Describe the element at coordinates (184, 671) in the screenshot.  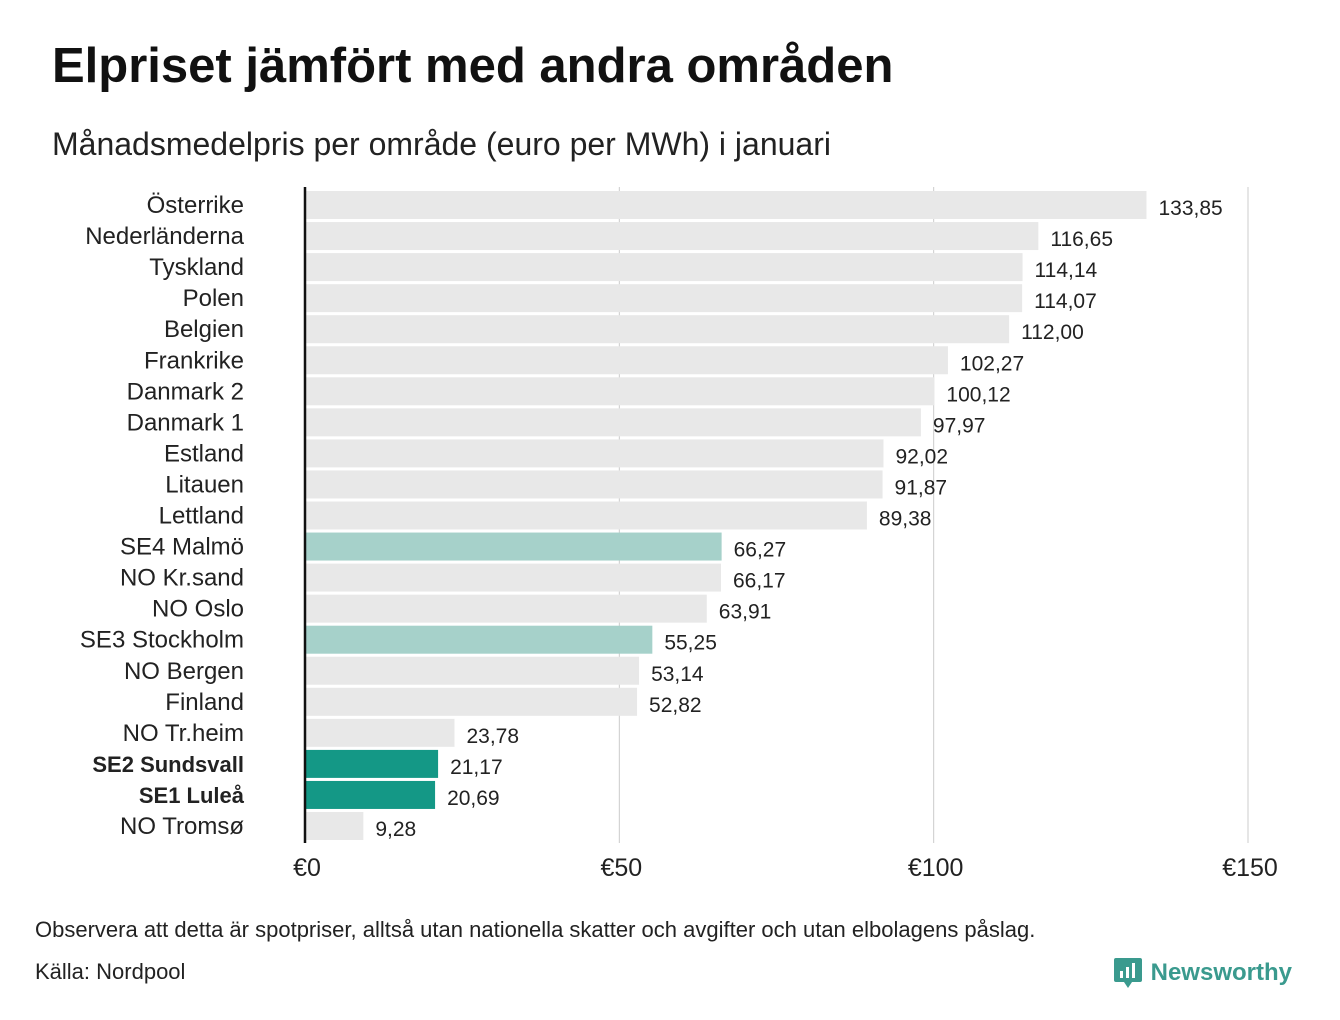
I see `category-label: NO Bergen` at that location.